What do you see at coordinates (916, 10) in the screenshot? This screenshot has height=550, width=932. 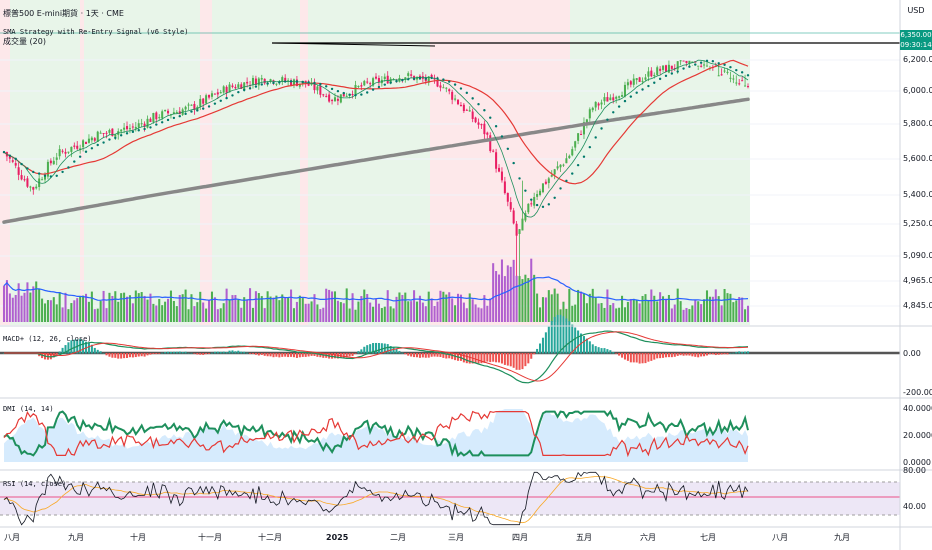 I see `currency-label: USD` at bounding box center [916, 10].